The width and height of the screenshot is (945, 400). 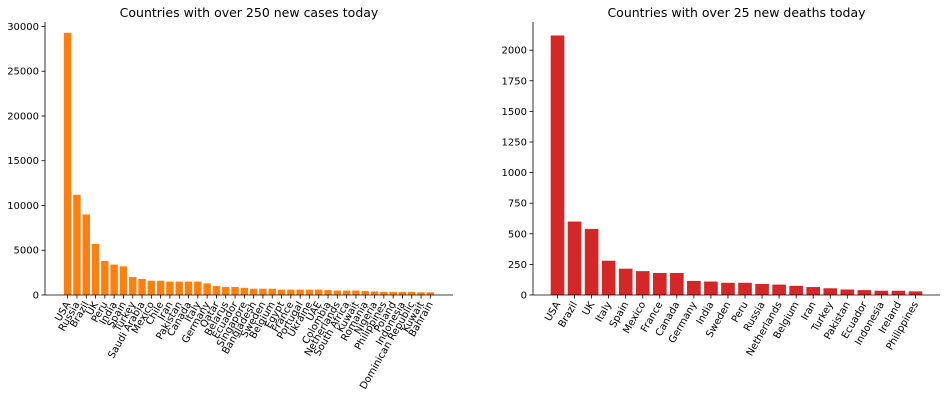 I want to click on deaths-ytick-label: 1750, so click(x=514, y=81).